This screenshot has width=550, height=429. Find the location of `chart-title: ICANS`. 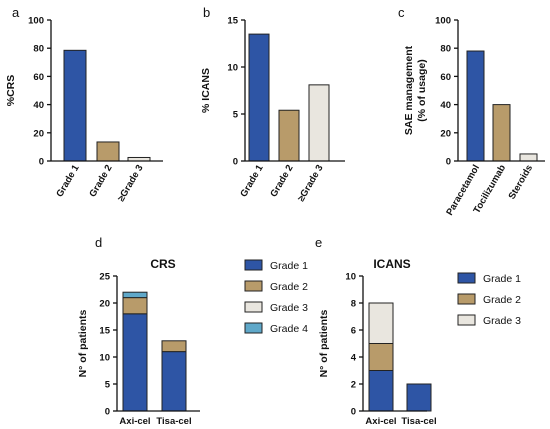

chart-title: ICANS is located at coordinates (391, 264).